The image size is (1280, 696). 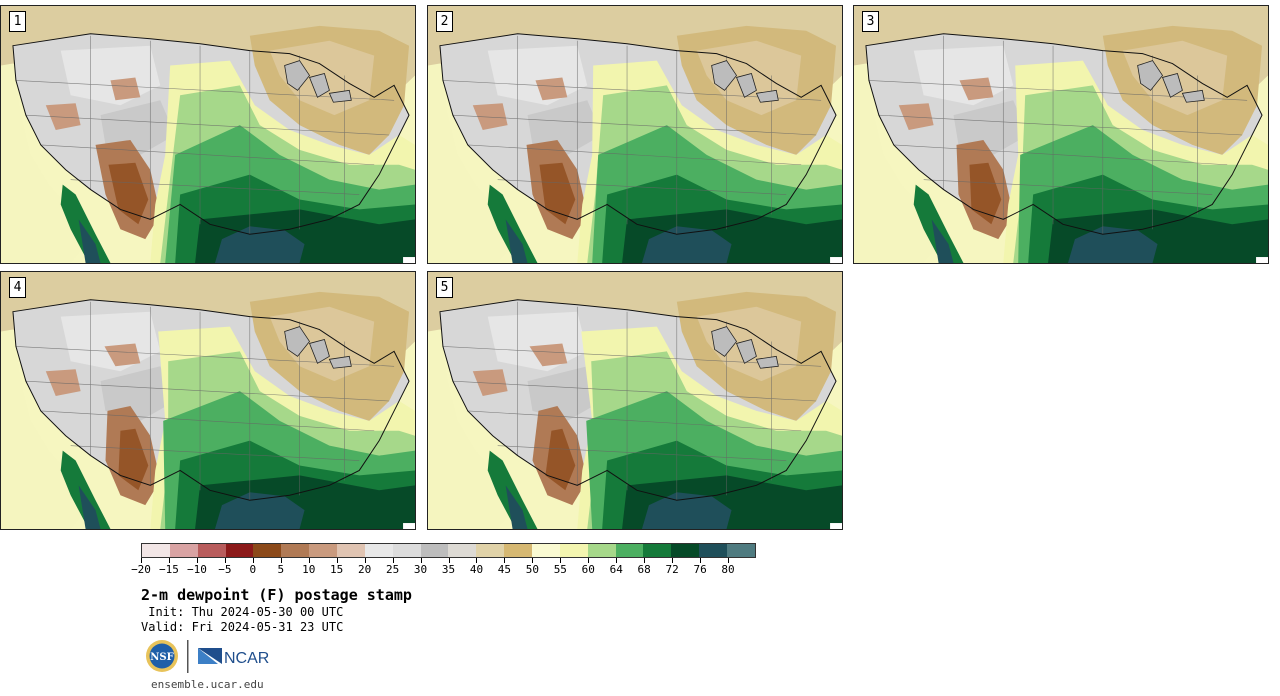 I want to click on chart-title: 2-m dewpoint (F) postage stamp, so click(x=276, y=595).